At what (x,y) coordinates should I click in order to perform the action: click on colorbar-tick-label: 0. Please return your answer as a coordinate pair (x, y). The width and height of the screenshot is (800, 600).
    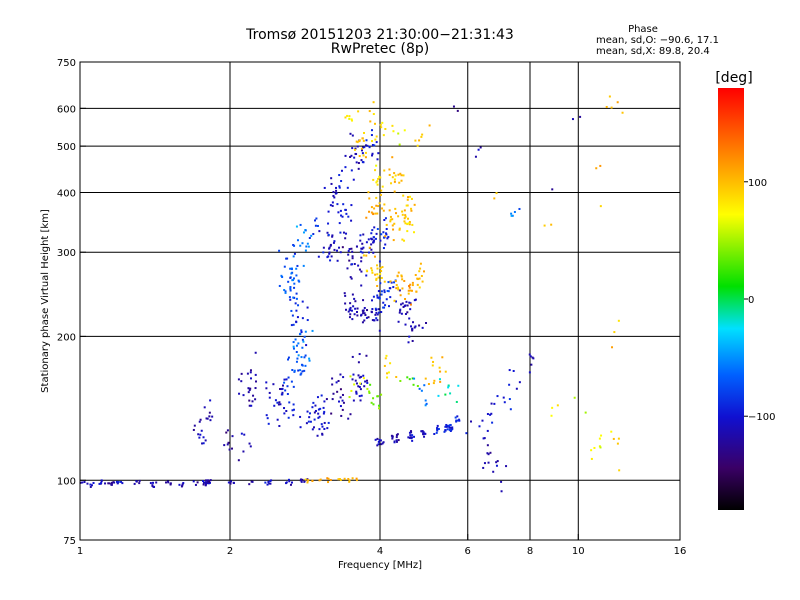
    Looking at the image, I should click on (751, 300).